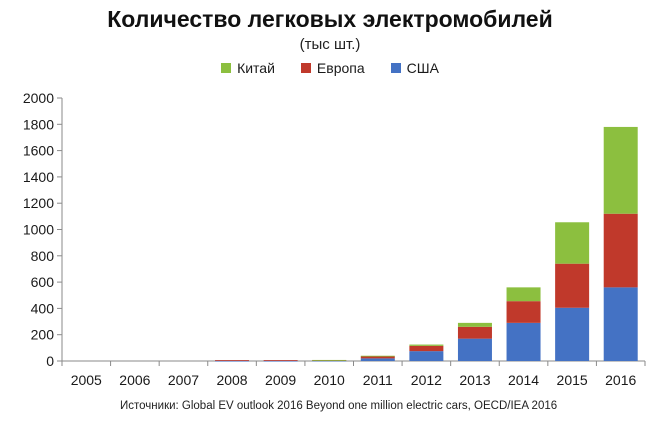  What do you see at coordinates (43, 335) in the screenshot?
I see `y-tick-label: 200` at bounding box center [43, 335].